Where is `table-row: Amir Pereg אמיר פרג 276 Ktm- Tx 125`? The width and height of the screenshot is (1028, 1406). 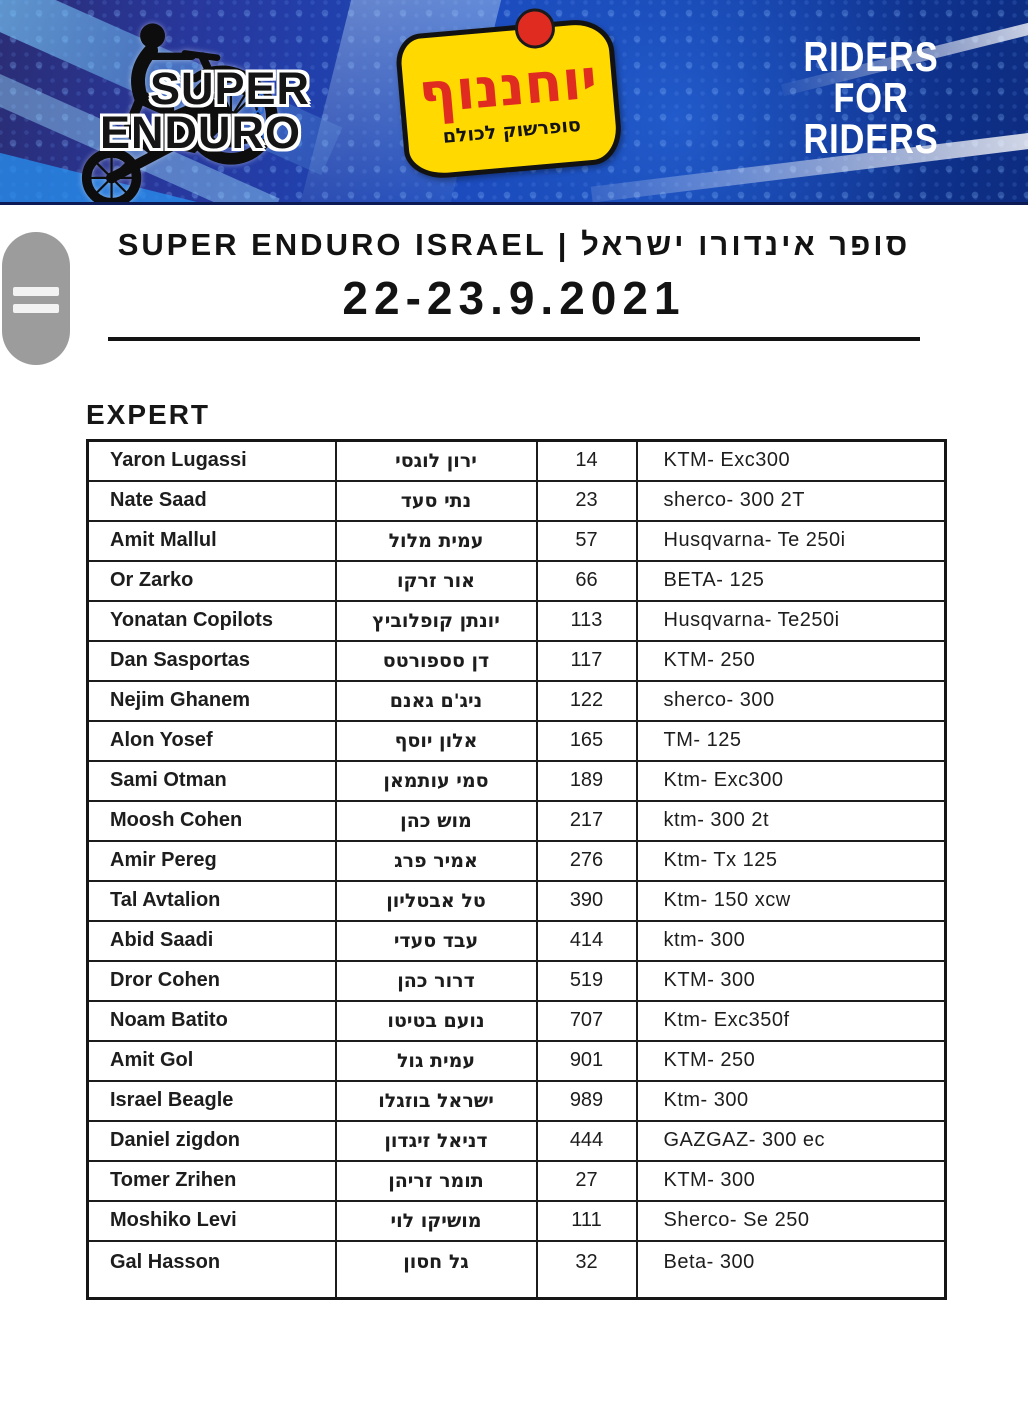 table-row: Amir Pereg אמיר פרג 276 Ktm- Tx 125 is located at coordinates (516, 860).